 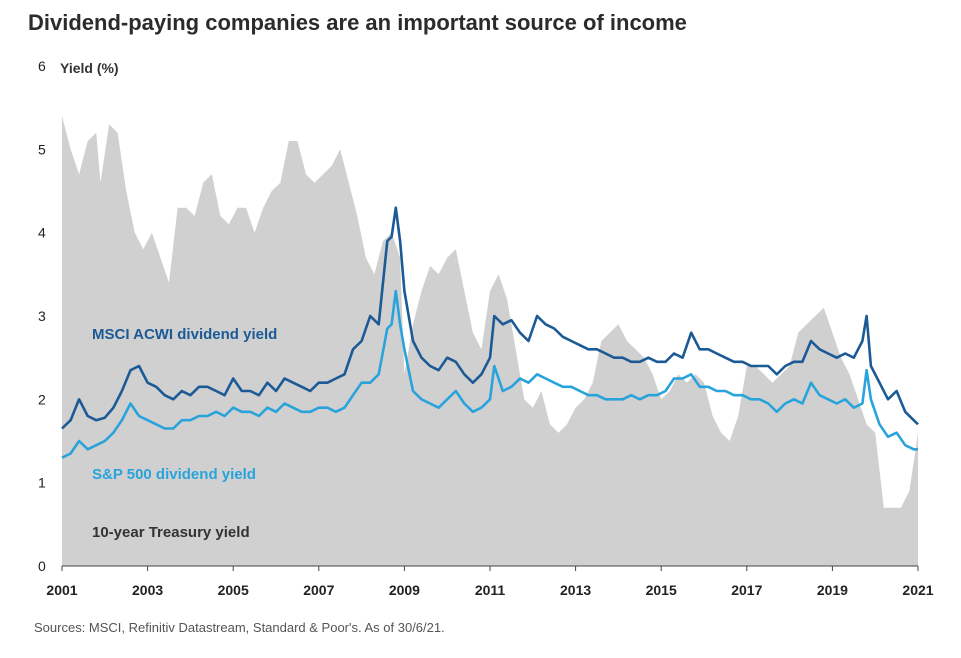 I want to click on y-tick-label: 6, so click(x=42, y=66).